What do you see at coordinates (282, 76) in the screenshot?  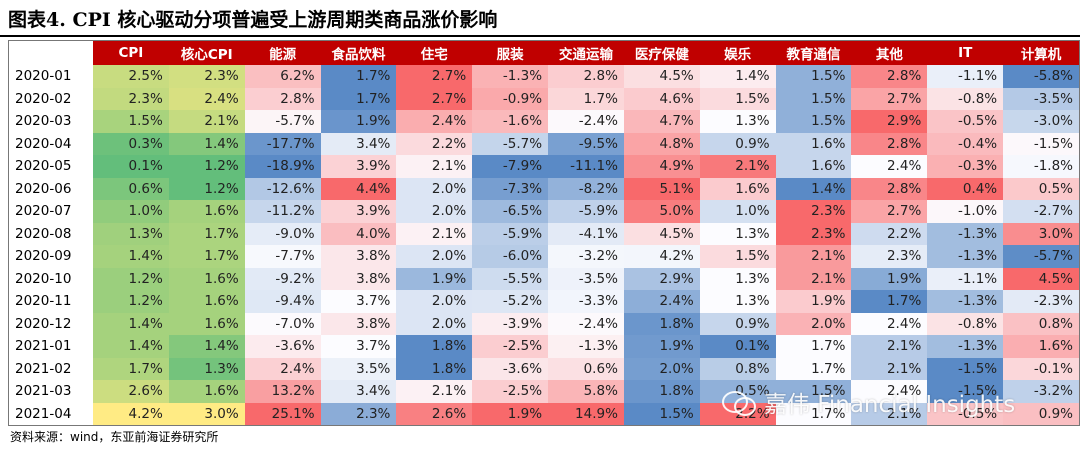 I see `heatmap-cell: 6.2%` at bounding box center [282, 76].